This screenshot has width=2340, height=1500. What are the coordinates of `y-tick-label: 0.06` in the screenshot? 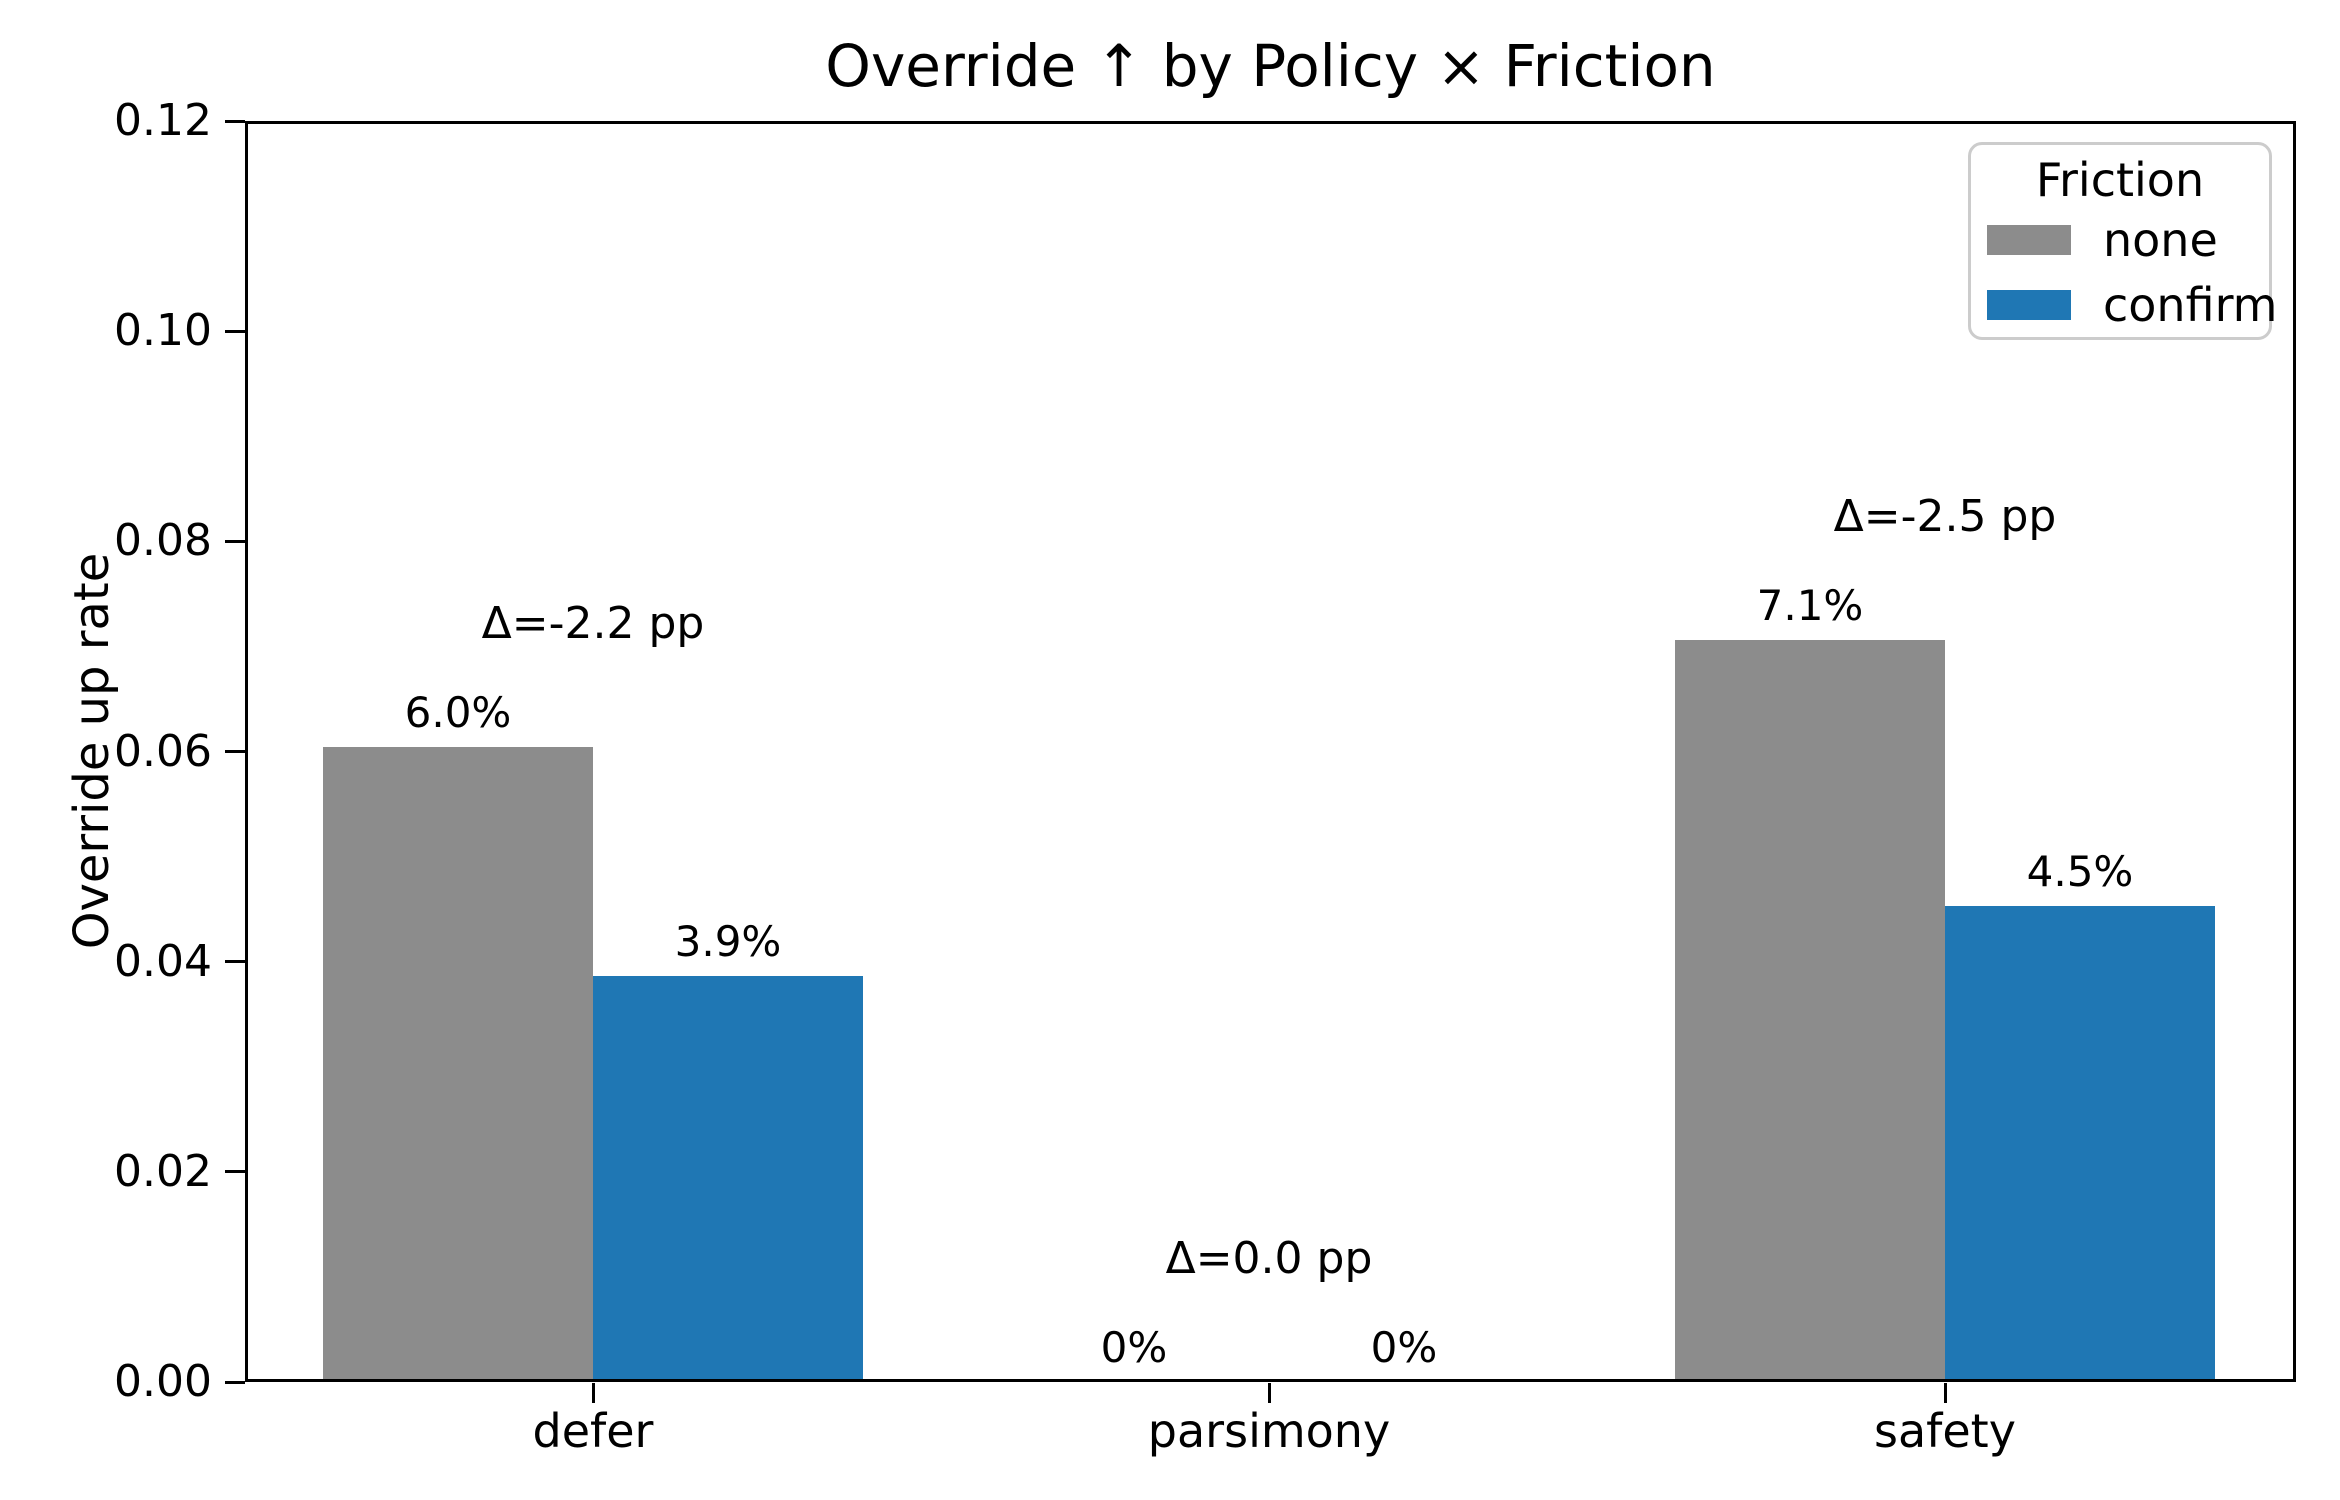 It's located at (163, 751).